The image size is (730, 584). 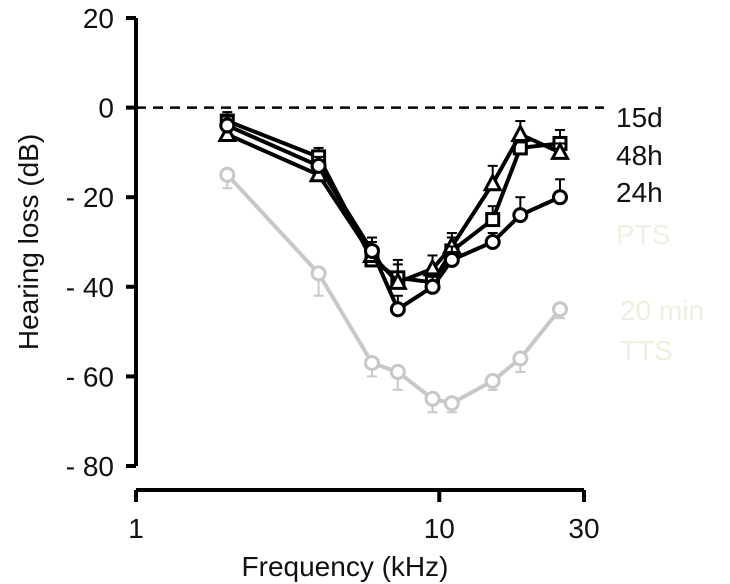 I want to click on y-tick-label: - 80, so click(x=90, y=466).